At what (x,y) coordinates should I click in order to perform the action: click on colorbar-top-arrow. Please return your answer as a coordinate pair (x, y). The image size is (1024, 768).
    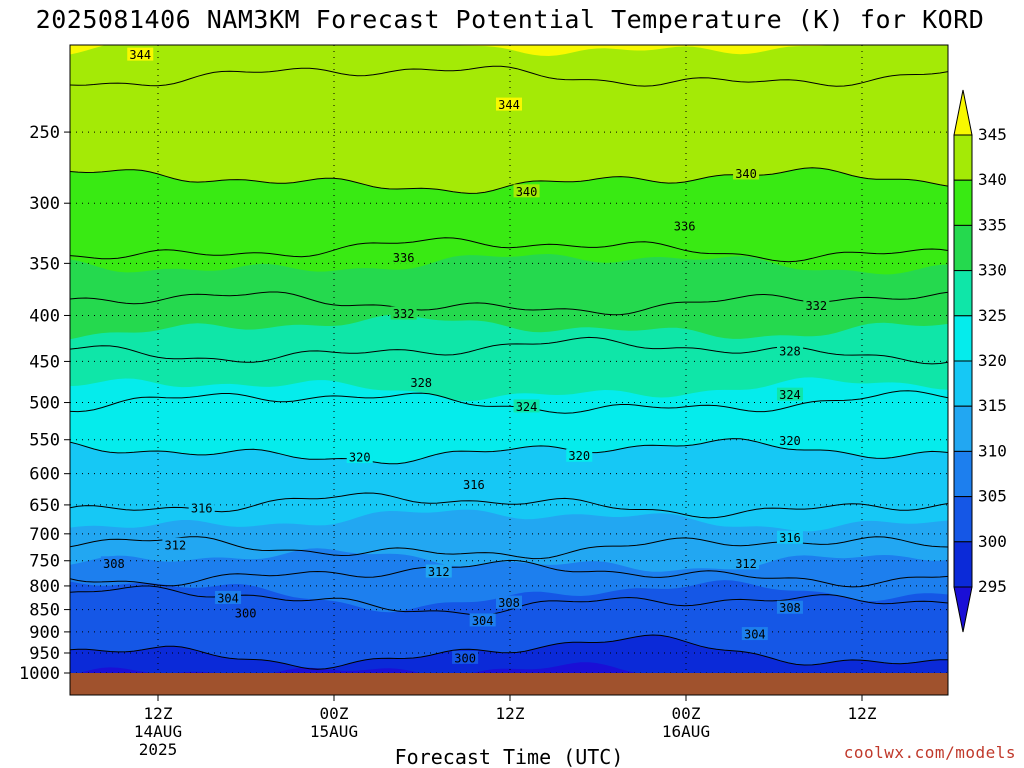
    Looking at the image, I should click on (963, 112).